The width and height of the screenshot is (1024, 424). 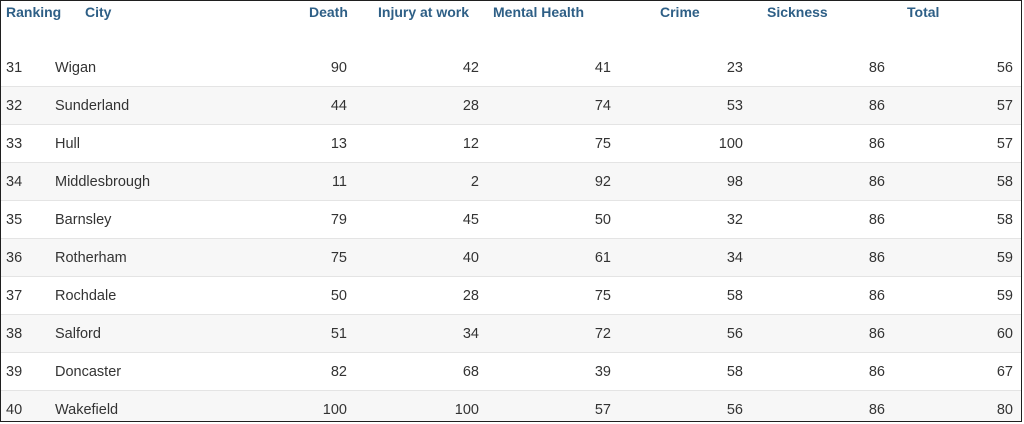 What do you see at coordinates (83, 220) in the screenshot?
I see `cell-city: Barnsley` at bounding box center [83, 220].